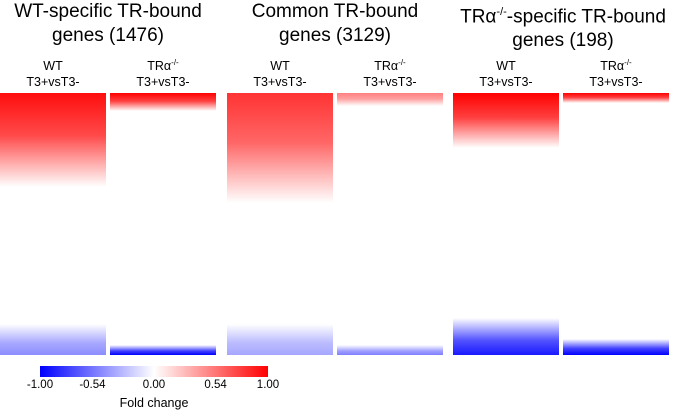 Image resolution: width=673 pixels, height=413 pixels. What do you see at coordinates (92, 385) in the screenshot?
I see `colorbar-tick-label: -0.54` at bounding box center [92, 385].